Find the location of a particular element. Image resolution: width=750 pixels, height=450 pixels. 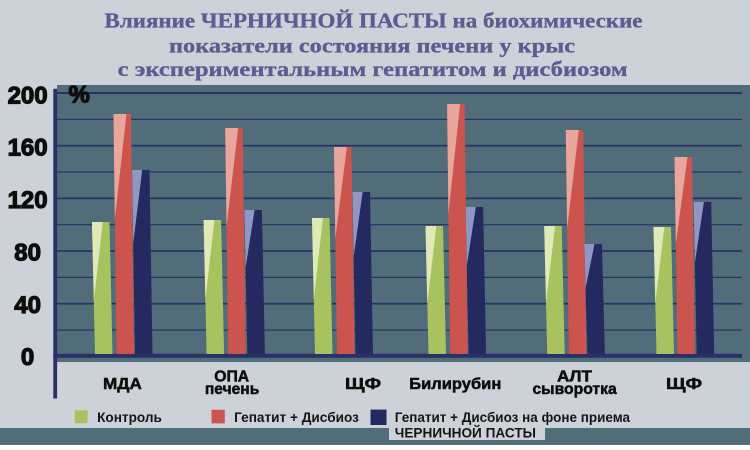

svg-text:Гепатит + Дисбиоз на фоне прие: Гепатит + Дисбиоз на фоне приема is located at coordinates (512, 417).